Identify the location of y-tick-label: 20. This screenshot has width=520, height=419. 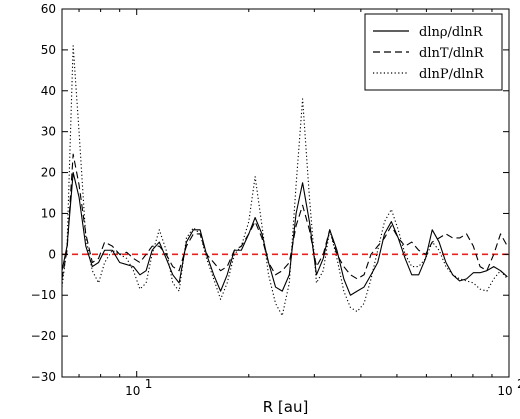
(48, 173).